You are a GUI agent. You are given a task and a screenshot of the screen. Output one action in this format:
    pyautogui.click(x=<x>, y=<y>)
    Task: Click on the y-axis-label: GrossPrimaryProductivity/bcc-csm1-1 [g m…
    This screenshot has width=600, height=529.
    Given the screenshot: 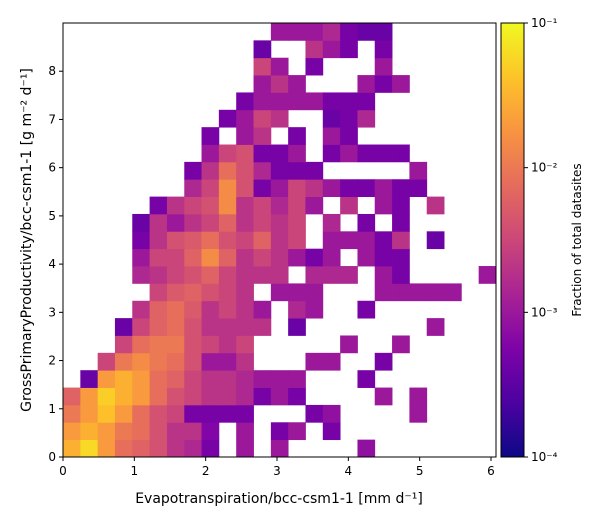 What is the action you would take?
    pyautogui.click(x=27, y=240)
    